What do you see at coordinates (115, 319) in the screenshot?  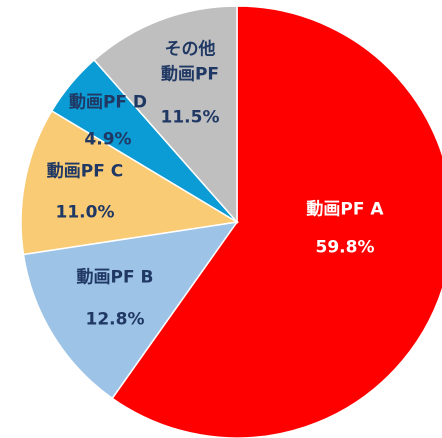 I see `slice-value-label: 12.8%` at bounding box center [115, 319].